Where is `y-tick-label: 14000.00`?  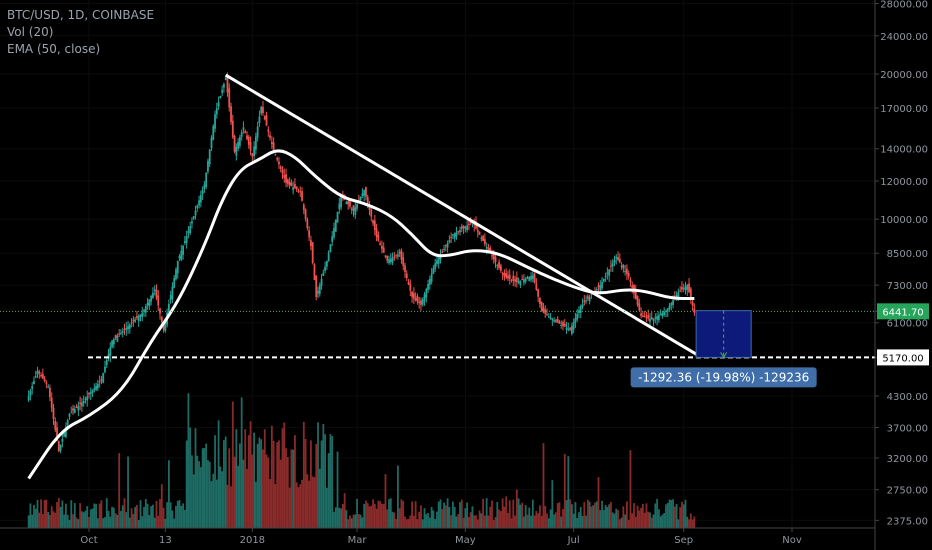
y-tick-label: 14000.00 is located at coordinates (904, 150).